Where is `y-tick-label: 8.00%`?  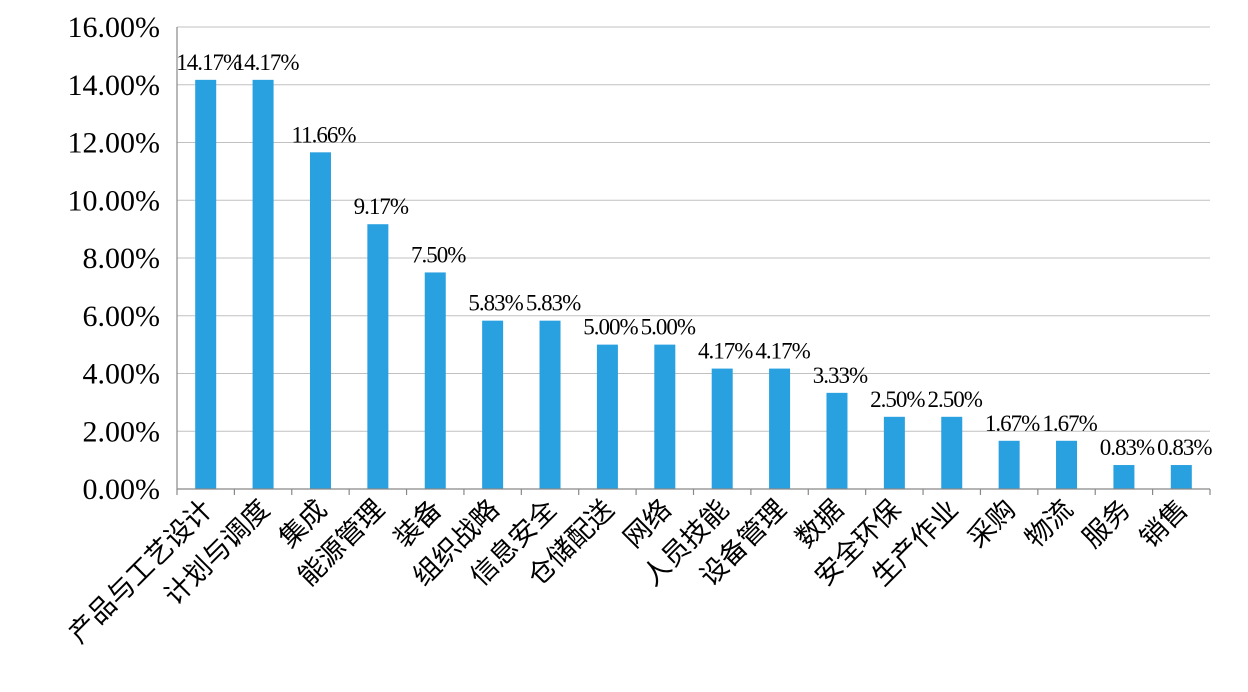 y-tick-label: 8.00% is located at coordinates (122, 258).